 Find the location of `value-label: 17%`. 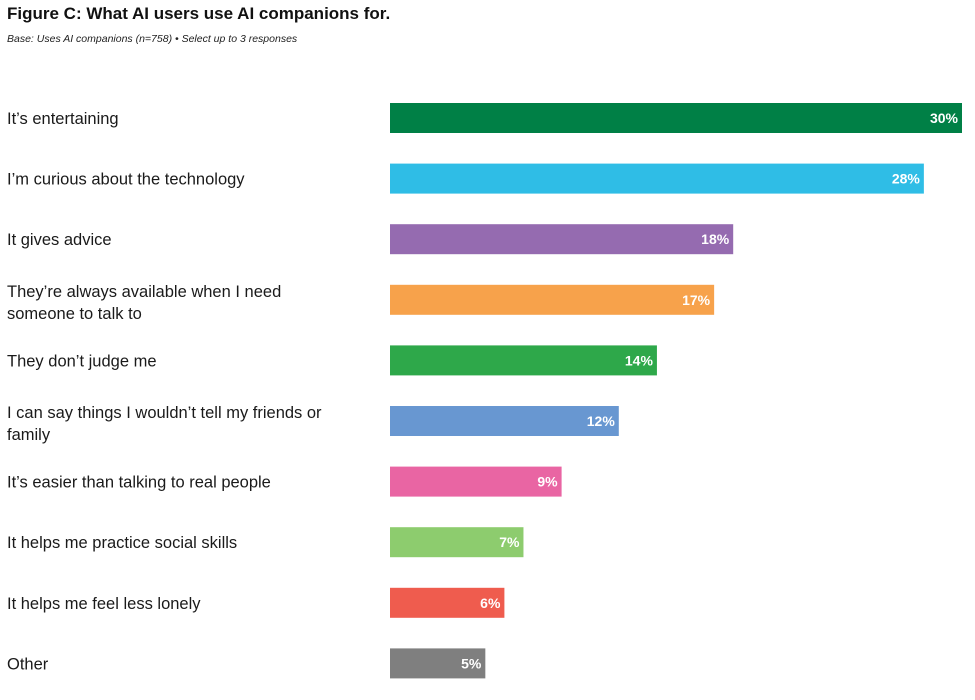

value-label: 17% is located at coordinates (696, 300).